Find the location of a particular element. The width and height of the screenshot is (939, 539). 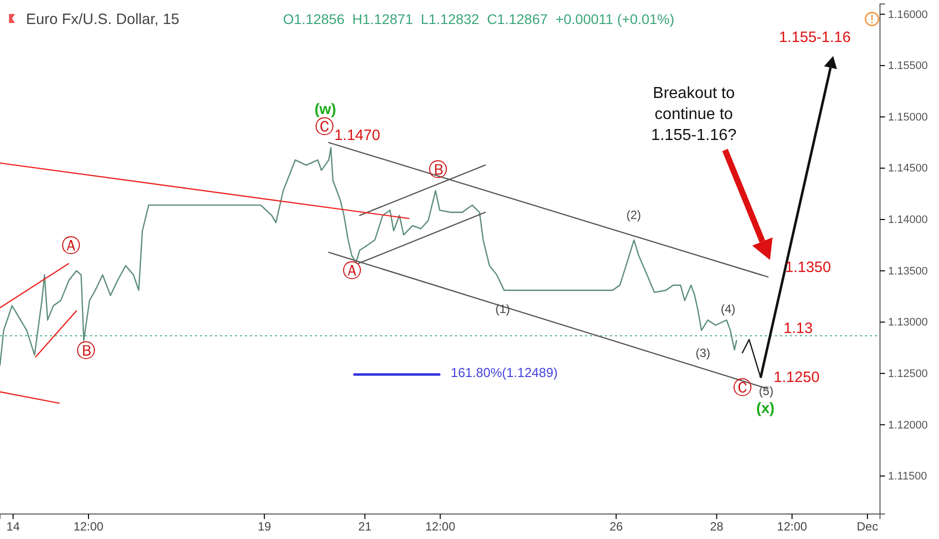

y-tick-label: 1.12500 is located at coordinates (908, 374).